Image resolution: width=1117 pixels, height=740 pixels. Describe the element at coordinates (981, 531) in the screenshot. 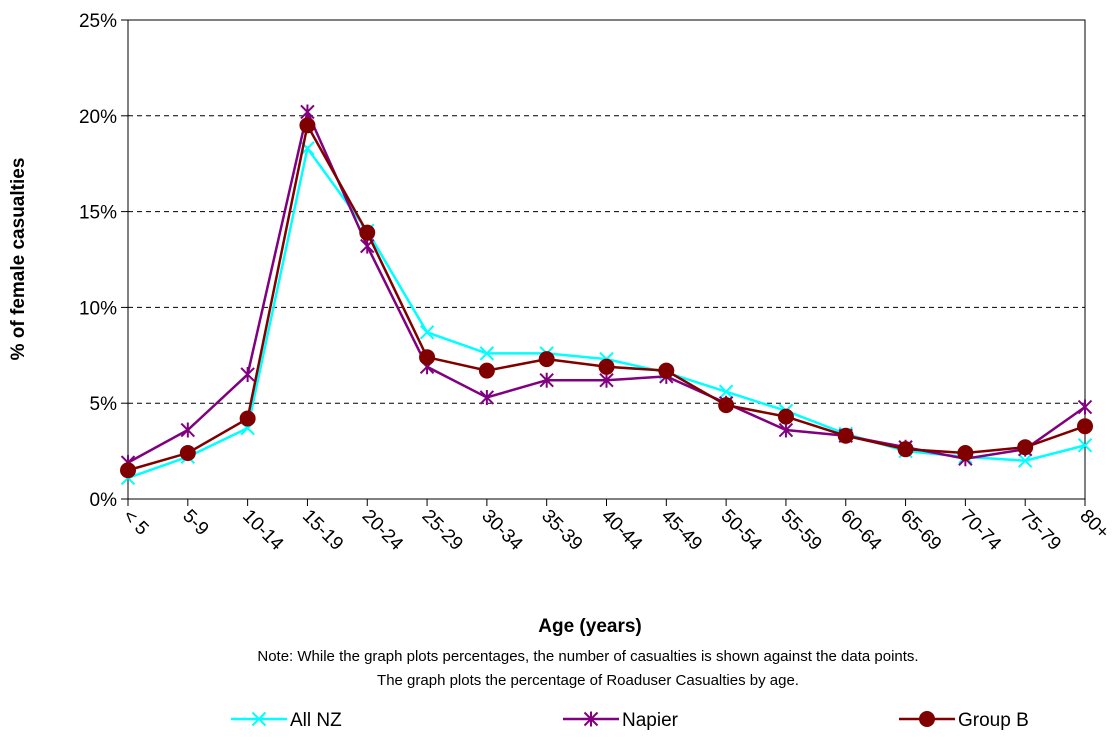

I see `x-tick-label: 70-74` at that location.